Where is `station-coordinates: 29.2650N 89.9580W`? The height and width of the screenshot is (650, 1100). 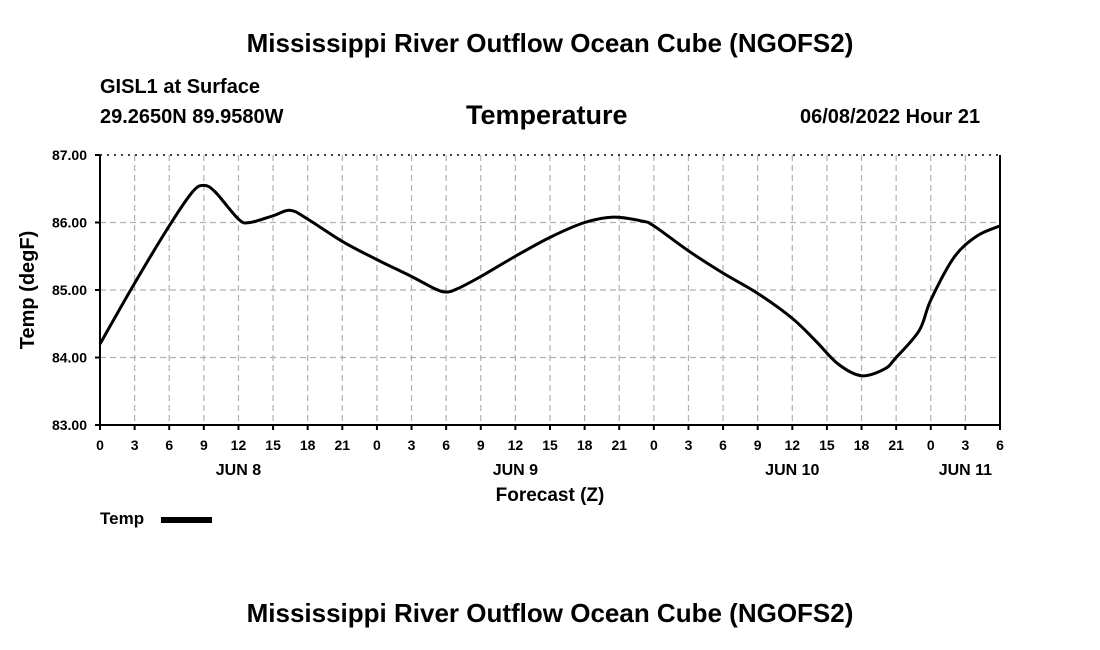 station-coordinates: 29.2650N 89.9580W is located at coordinates (192, 117).